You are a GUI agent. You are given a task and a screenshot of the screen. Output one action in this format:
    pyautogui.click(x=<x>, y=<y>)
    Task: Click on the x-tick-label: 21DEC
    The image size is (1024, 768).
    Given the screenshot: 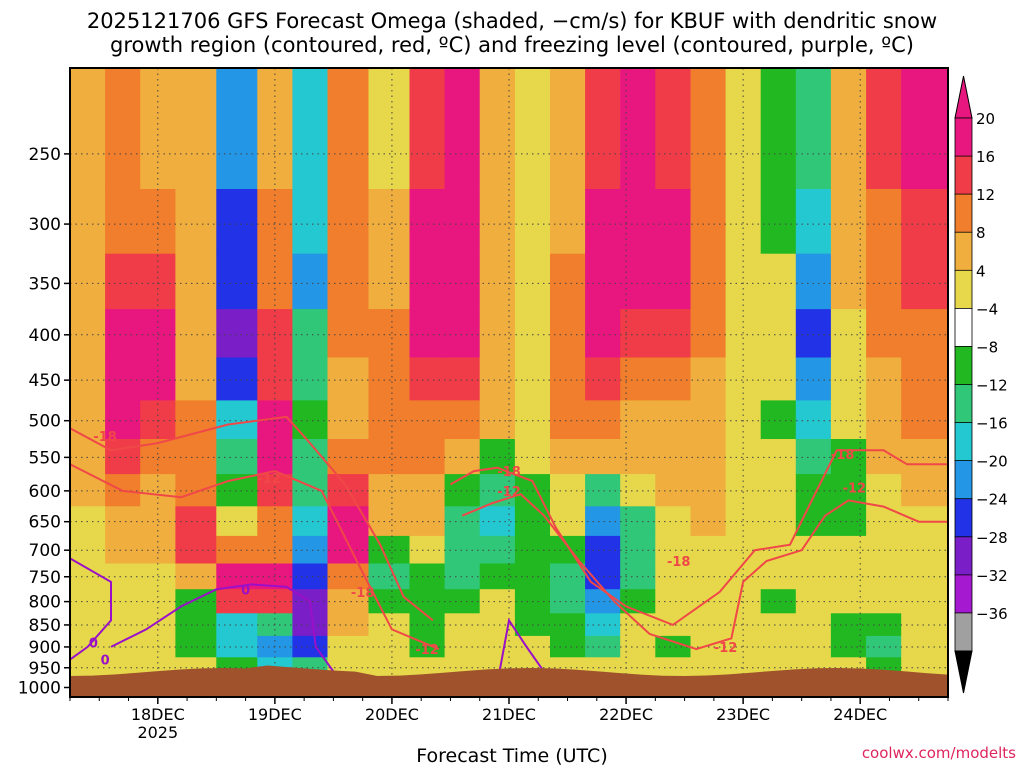 What is the action you would take?
    pyautogui.click(x=509, y=714)
    